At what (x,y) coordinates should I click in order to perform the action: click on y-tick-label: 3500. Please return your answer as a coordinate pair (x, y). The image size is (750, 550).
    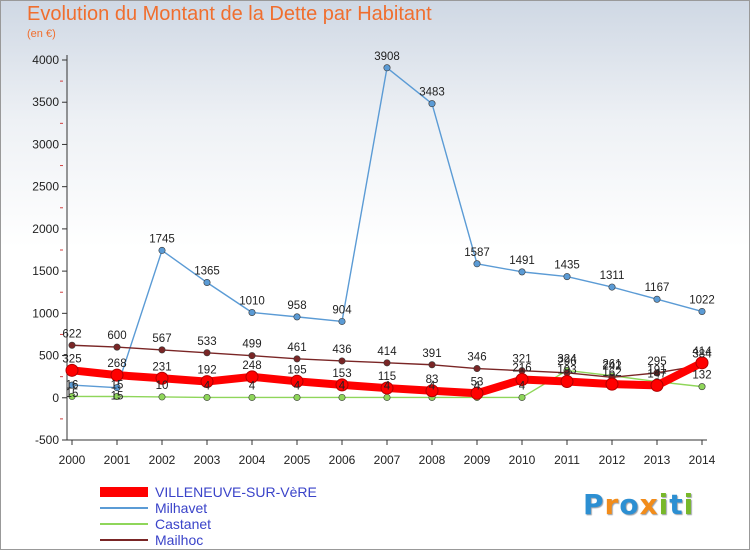
    Looking at the image, I should click on (45, 102).